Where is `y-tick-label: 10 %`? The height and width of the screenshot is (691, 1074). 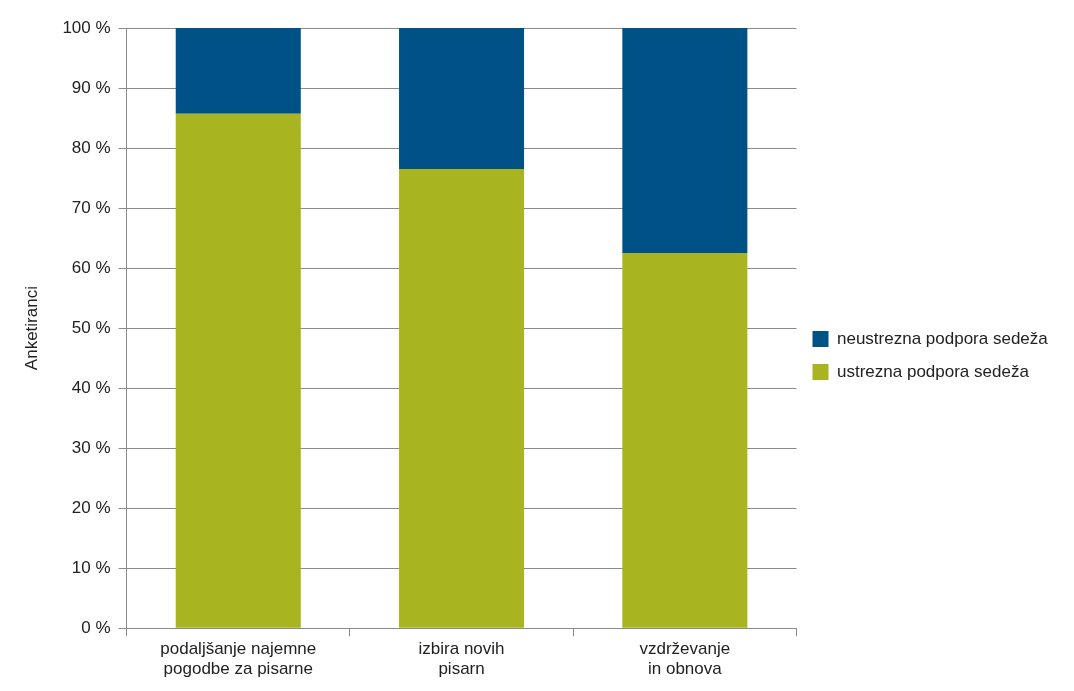 y-tick-label: 10 % is located at coordinates (91, 567).